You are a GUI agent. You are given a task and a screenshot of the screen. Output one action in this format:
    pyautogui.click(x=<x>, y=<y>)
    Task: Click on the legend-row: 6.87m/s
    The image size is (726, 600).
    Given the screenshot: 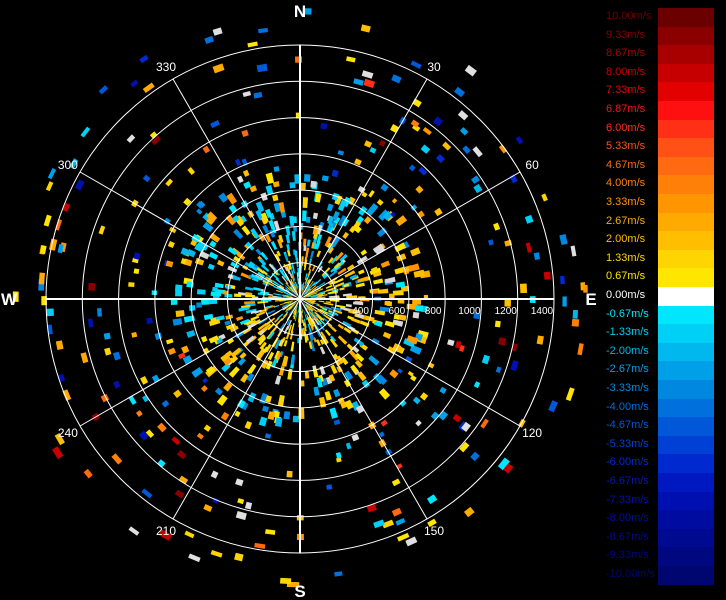 What is the action you would take?
    pyautogui.click(x=661, y=110)
    